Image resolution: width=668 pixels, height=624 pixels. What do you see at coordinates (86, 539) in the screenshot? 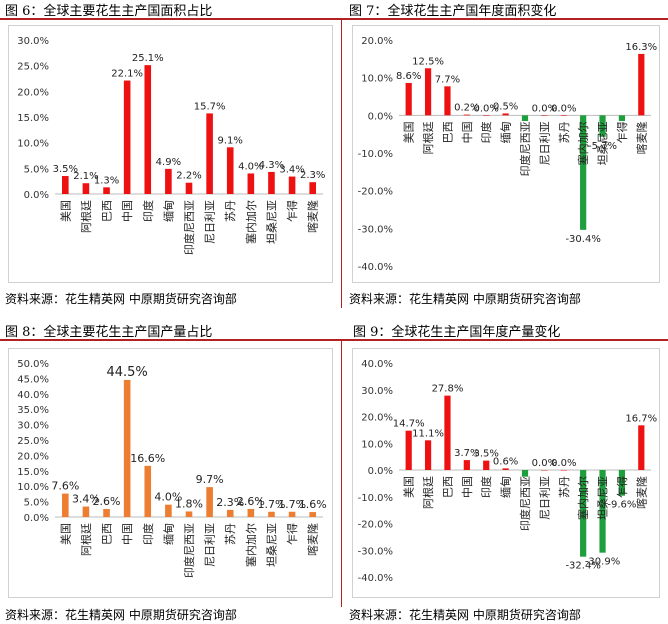
I see `category-label: 阿根廷` at bounding box center [86, 539].